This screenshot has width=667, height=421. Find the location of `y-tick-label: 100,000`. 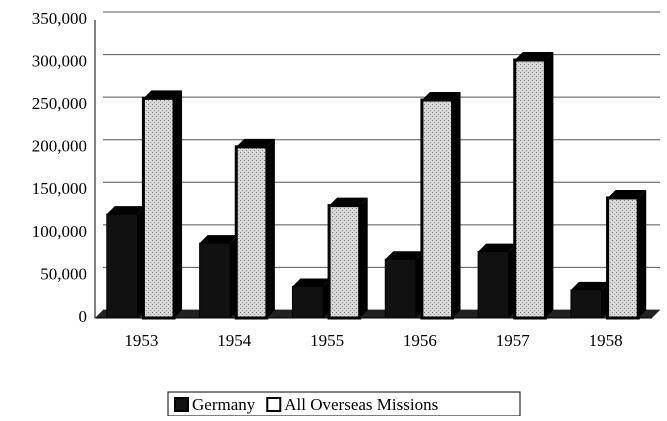

y-tick-label: 100,000 is located at coordinates (59, 231).